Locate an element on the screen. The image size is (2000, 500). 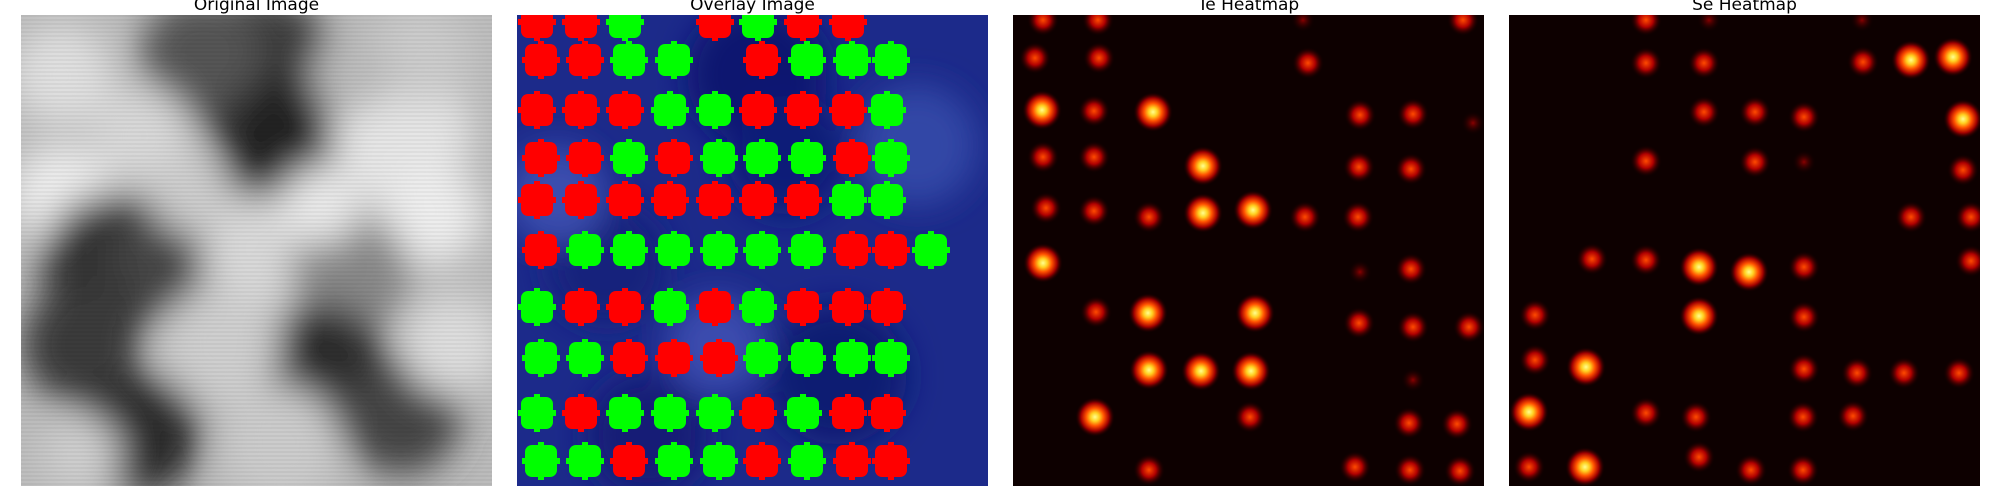
se-heatmap-title: Se Heatmap is located at coordinates (1744, 7).